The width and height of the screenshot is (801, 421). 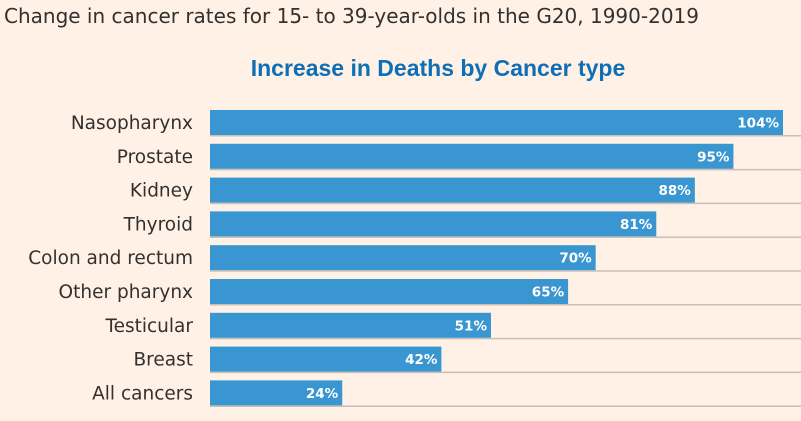 What do you see at coordinates (142, 393) in the screenshot?
I see `category-label: All cancers` at bounding box center [142, 393].